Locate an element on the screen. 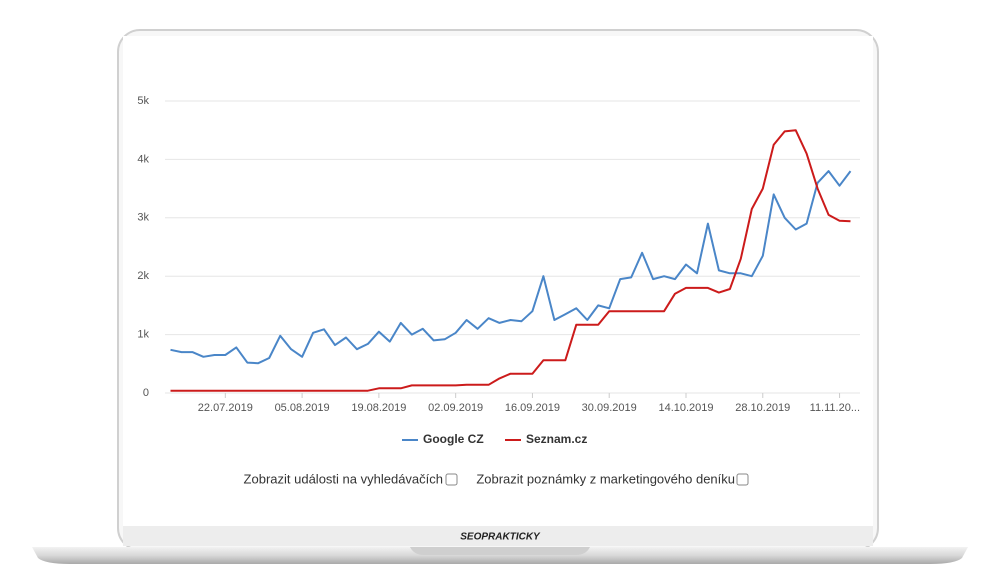 This screenshot has width=1000, height=580. legend-label: Seznam.cz is located at coordinates (556, 439).